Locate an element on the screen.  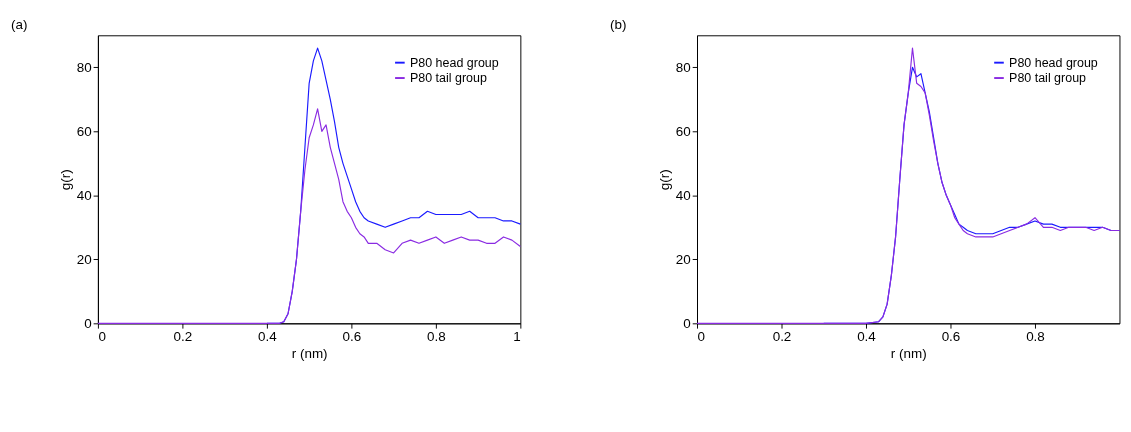
chart-title: (b) is located at coordinates (618, 24).